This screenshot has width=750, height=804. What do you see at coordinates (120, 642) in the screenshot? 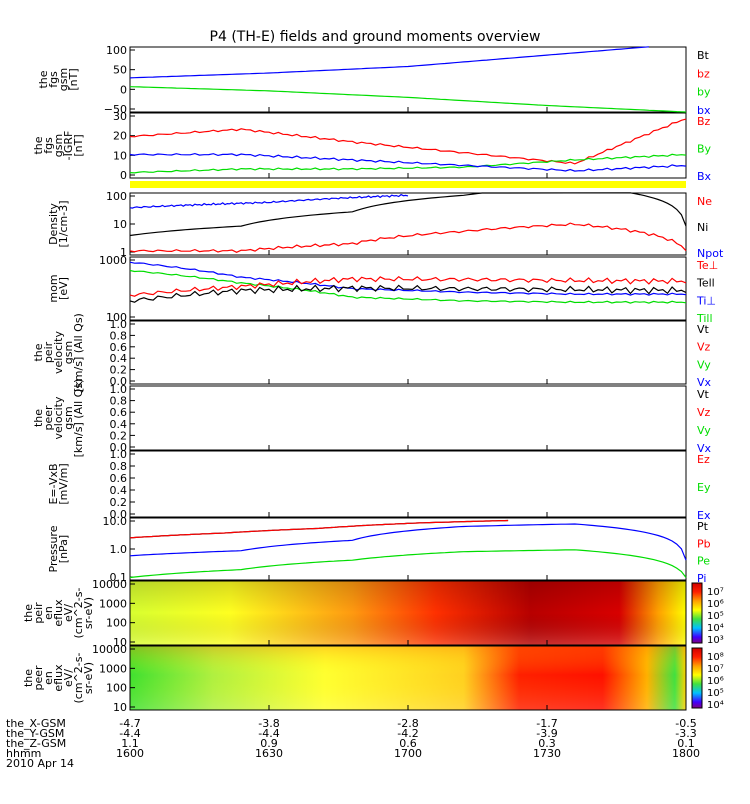
I see `y-tick-label: 10` at bounding box center [120, 642].